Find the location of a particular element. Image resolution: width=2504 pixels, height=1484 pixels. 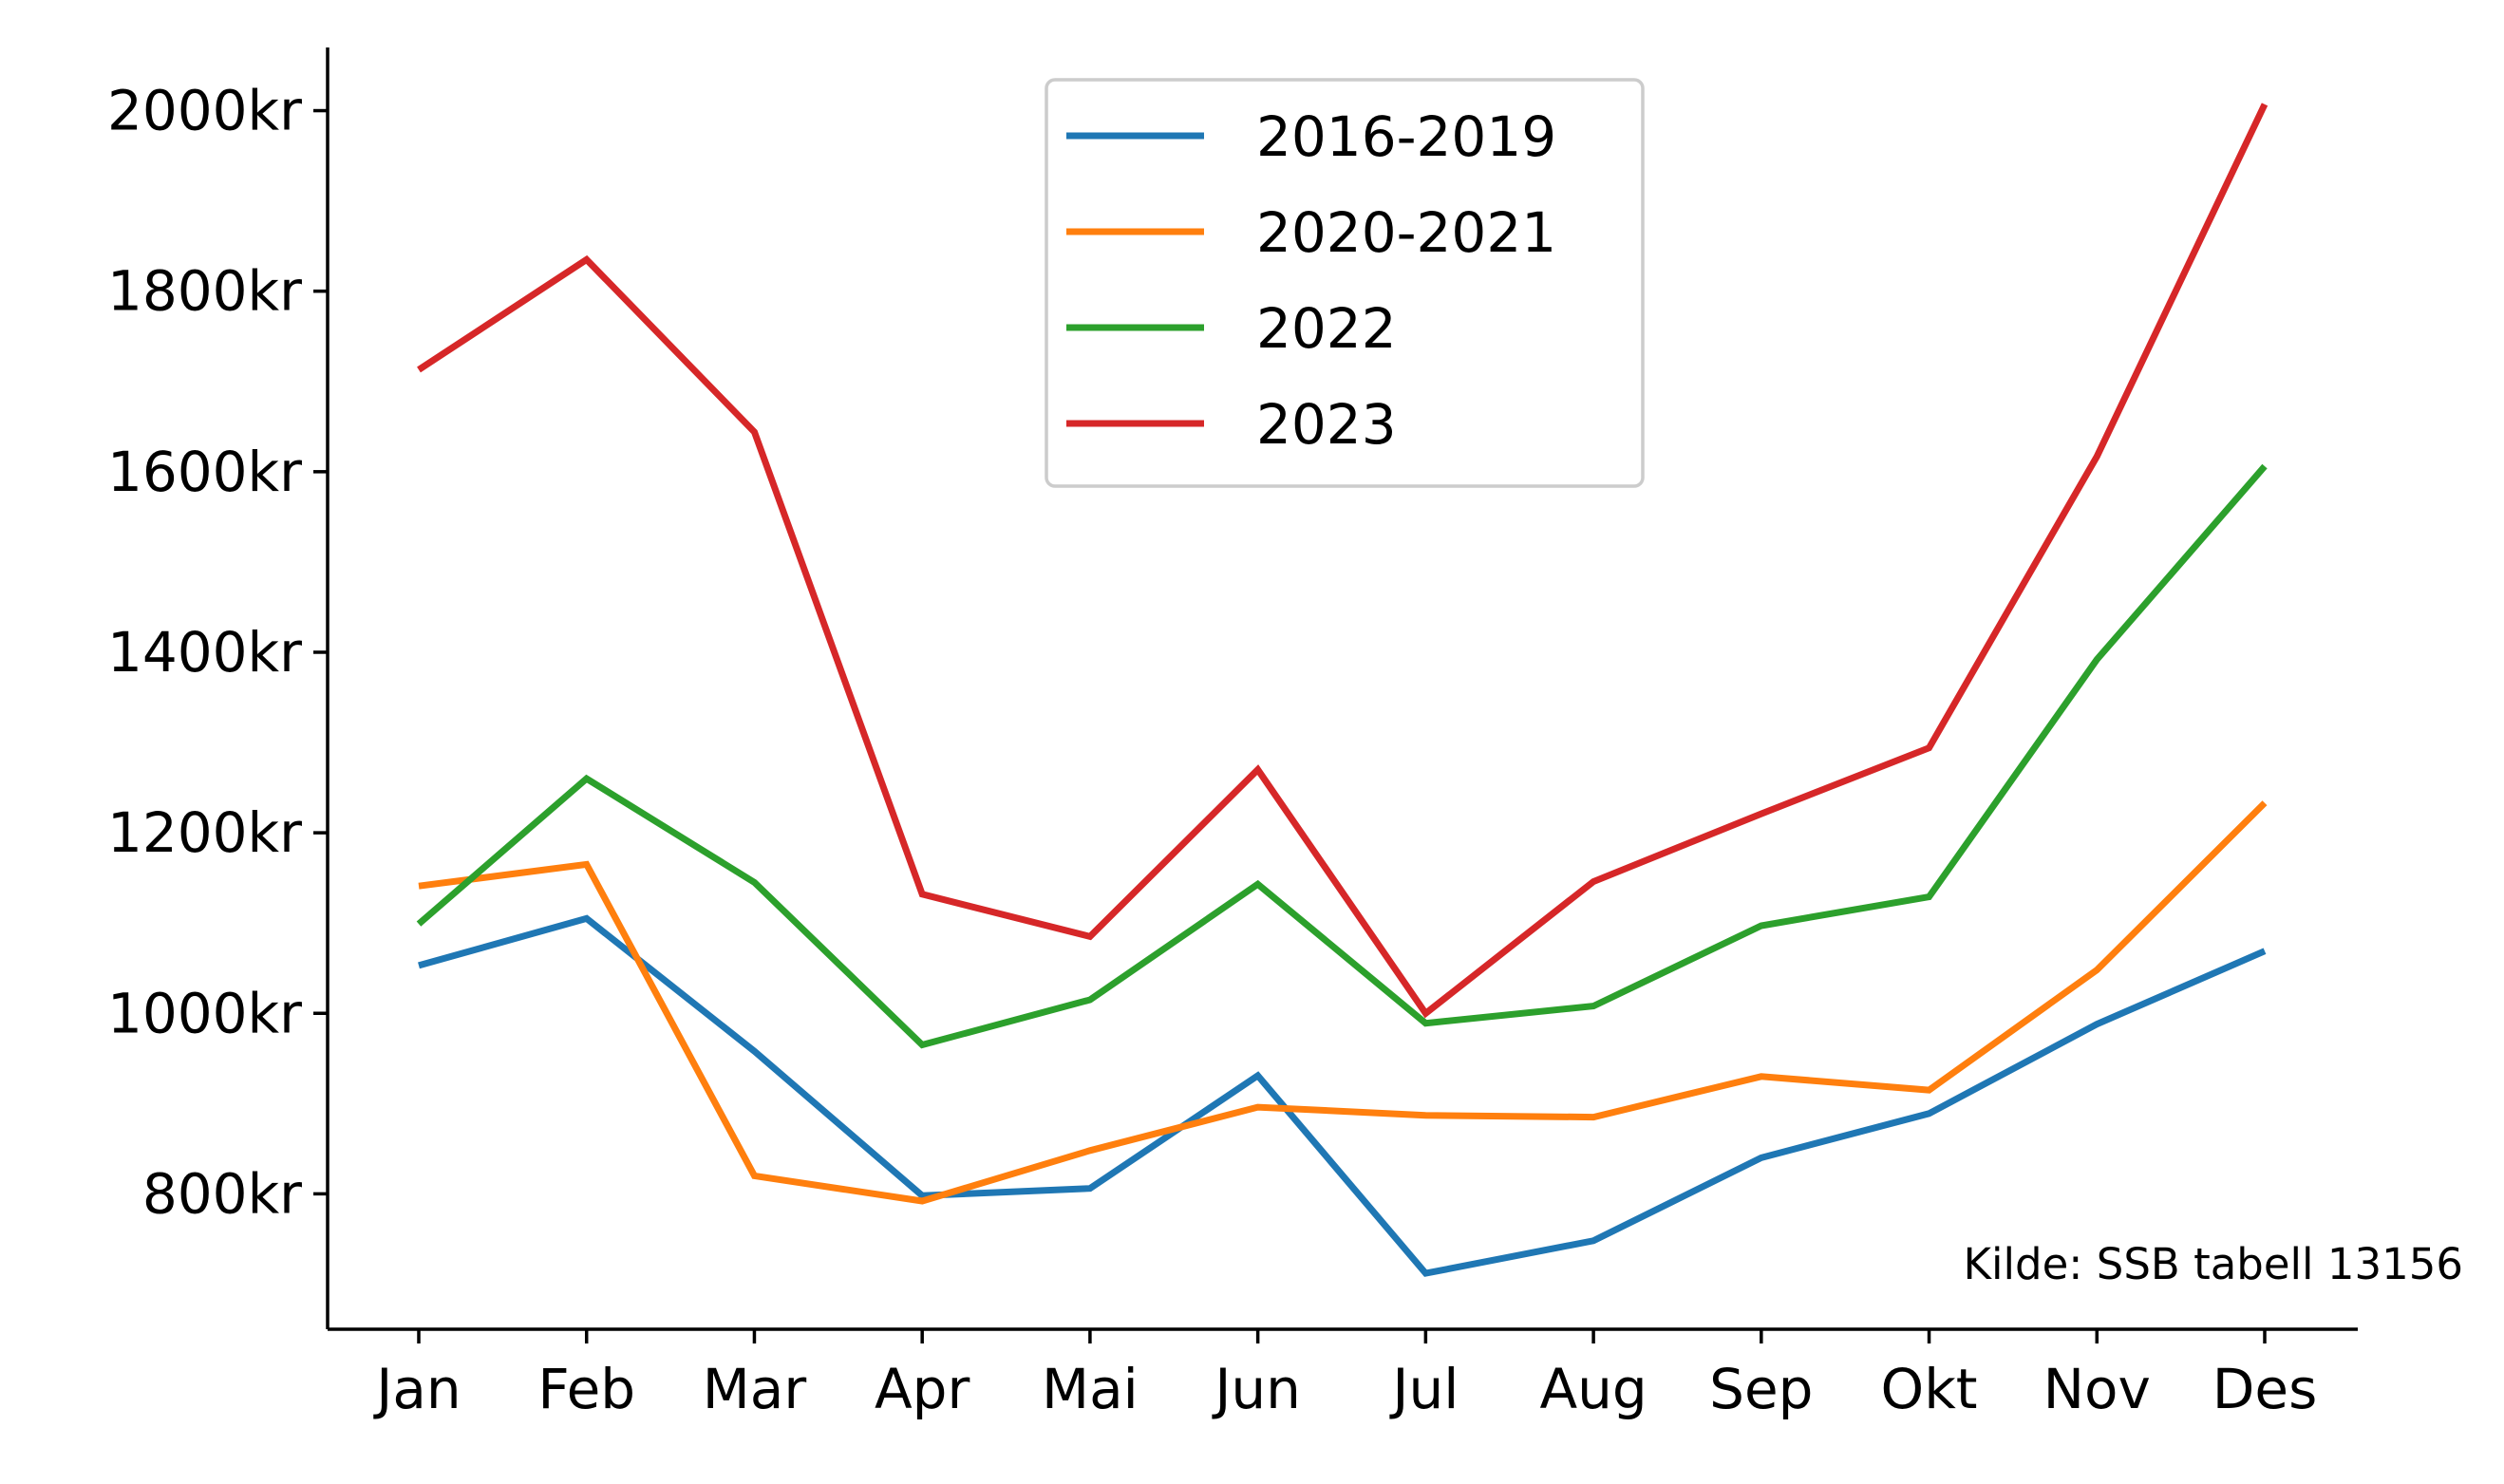

y-tick-label: 2000kr is located at coordinates (204, 111).